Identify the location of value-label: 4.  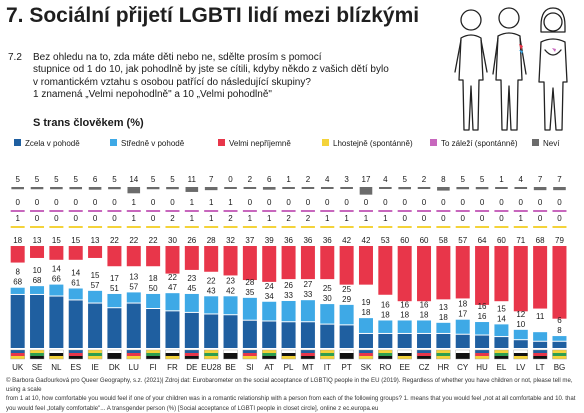
(521, 179).